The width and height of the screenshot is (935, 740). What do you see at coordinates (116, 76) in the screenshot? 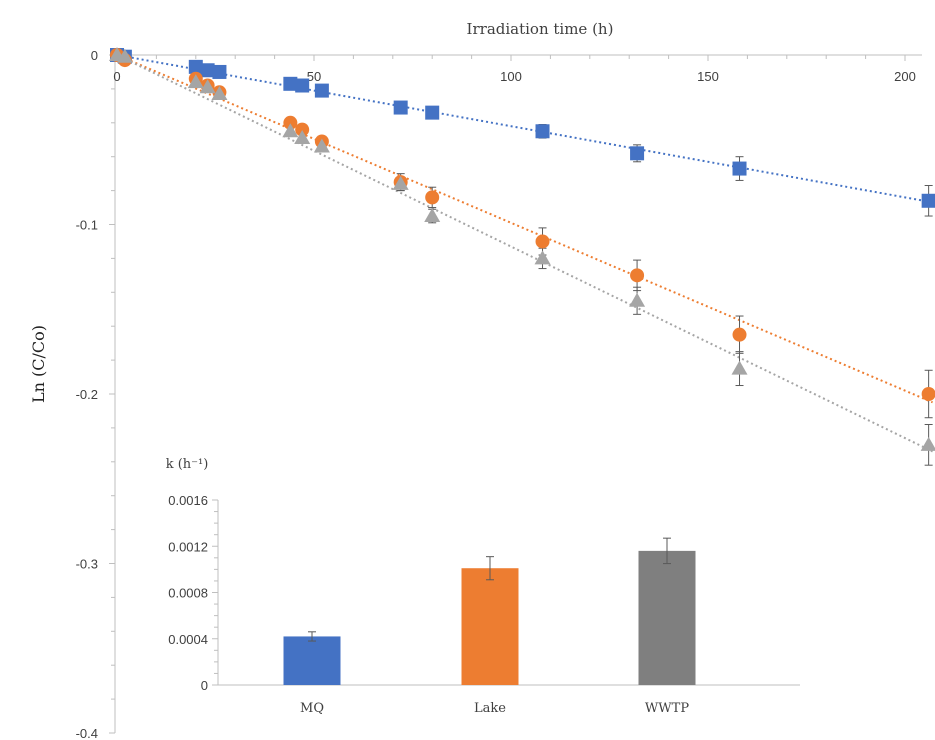
I see `x-tick-label: 0` at bounding box center [116, 76].